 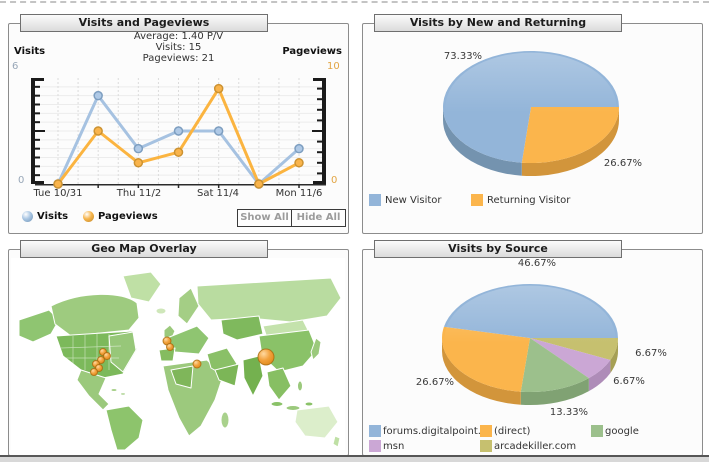 What do you see at coordinates (333, 66) in the screenshot?
I see `right-axis-max: 10` at bounding box center [333, 66].